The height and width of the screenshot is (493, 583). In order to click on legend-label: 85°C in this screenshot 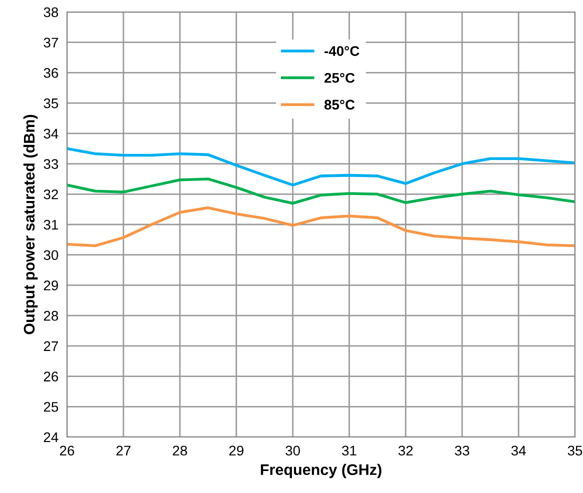, I will do `click(339, 105)`.